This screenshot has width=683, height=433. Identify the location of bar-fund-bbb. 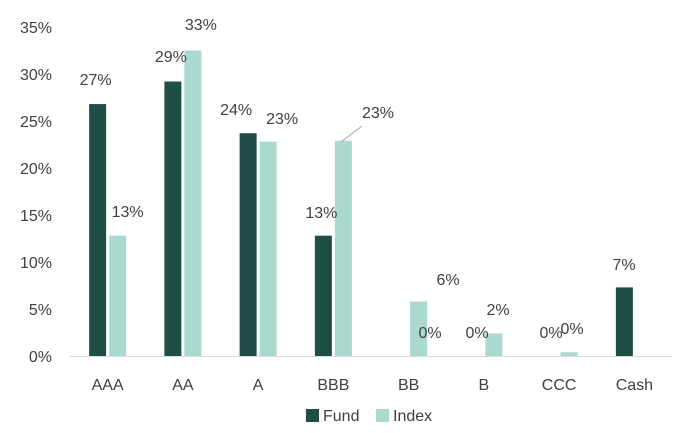
(323, 295).